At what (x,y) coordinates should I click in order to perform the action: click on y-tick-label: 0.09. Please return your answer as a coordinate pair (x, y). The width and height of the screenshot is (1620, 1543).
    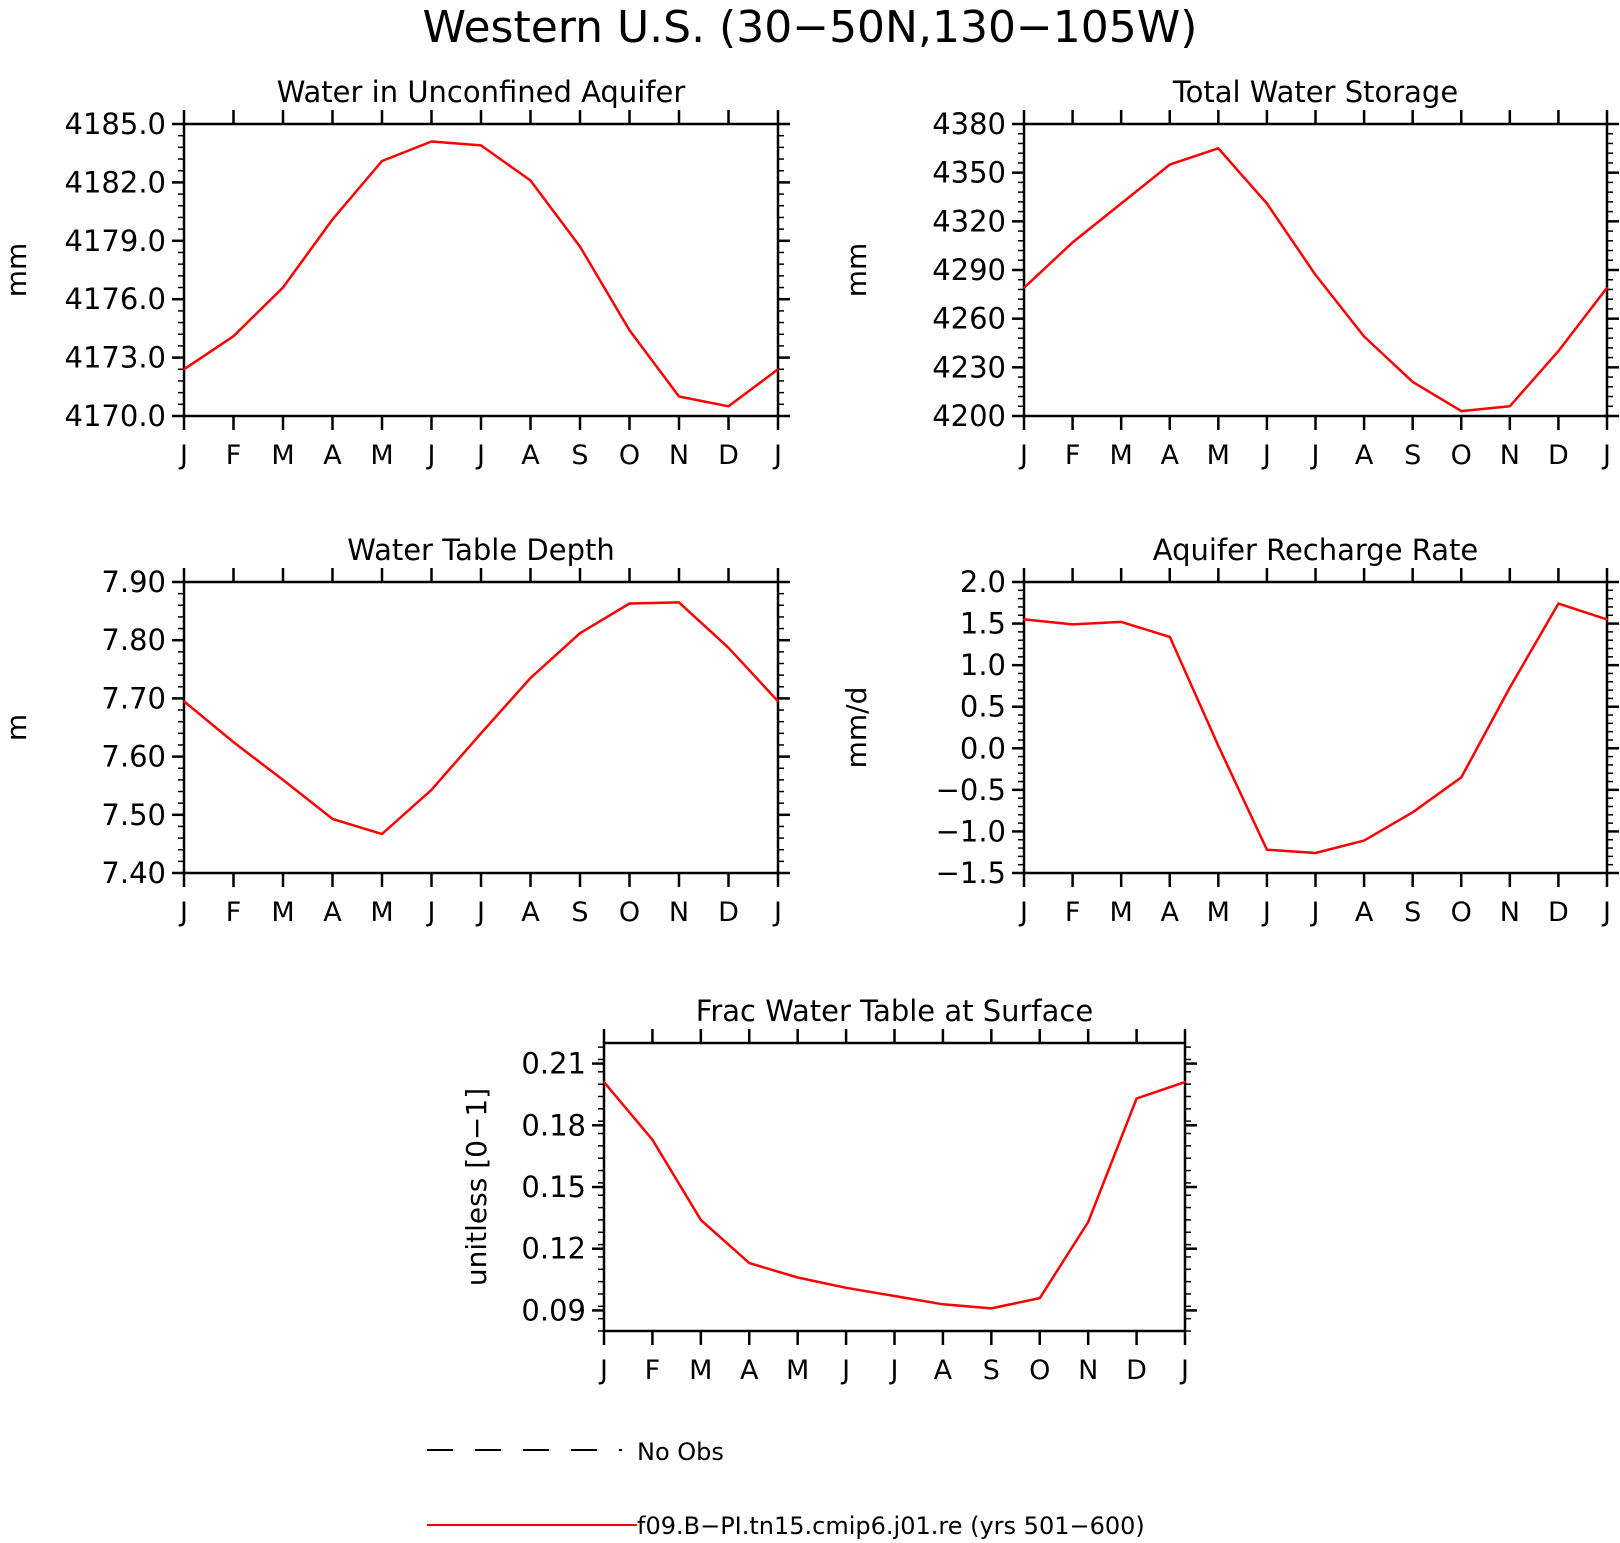
    Looking at the image, I should click on (553, 1310).